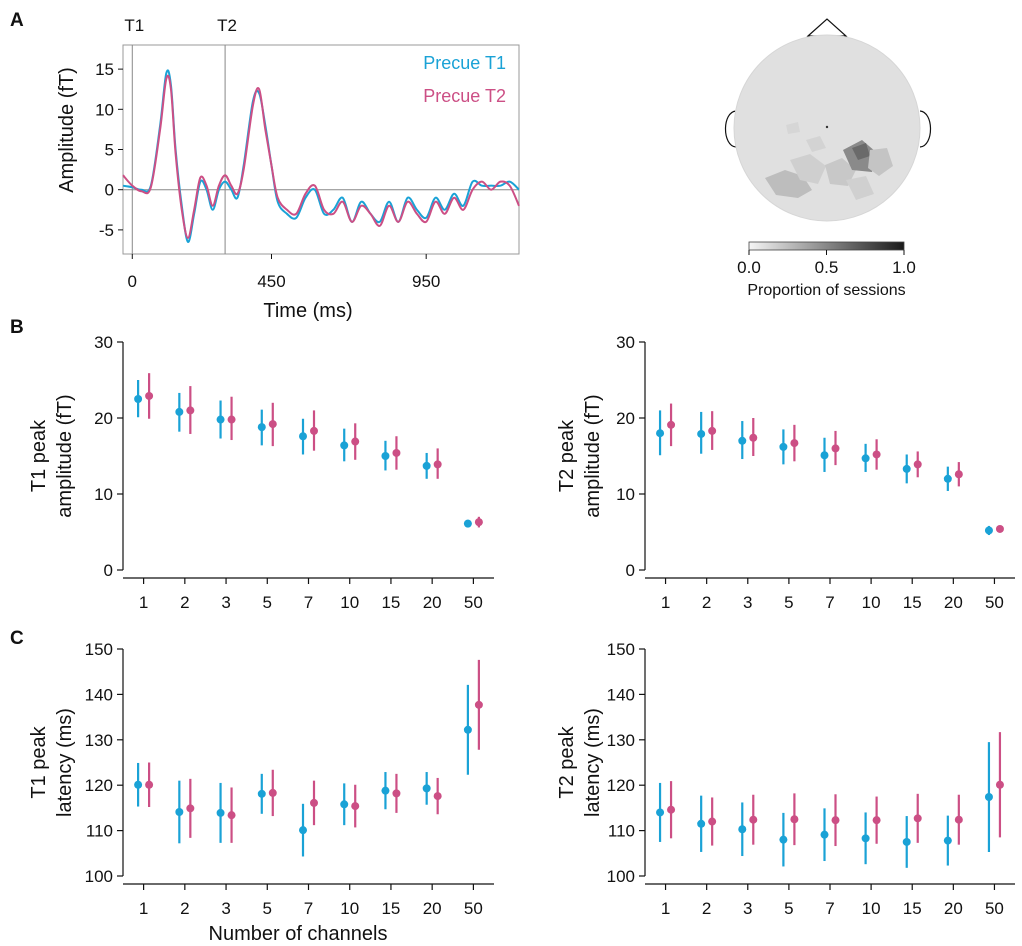  Describe the element at coordinates (39, 455) in the screenshot. I see `y-axis-label-line: T1 peak` at that location.